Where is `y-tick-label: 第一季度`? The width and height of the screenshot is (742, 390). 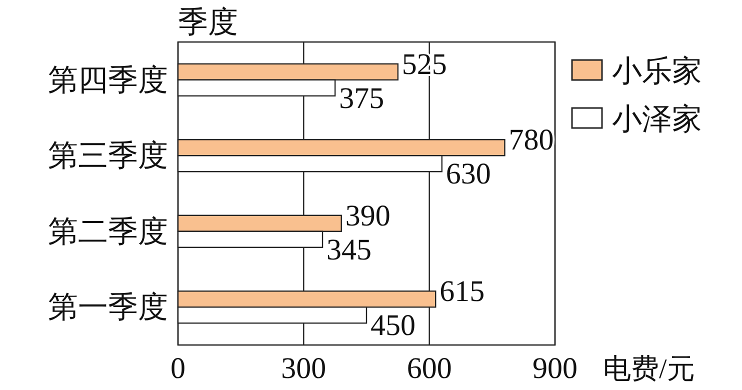 y-tick-label: 第一季度 is located at coordinates (108, 307).